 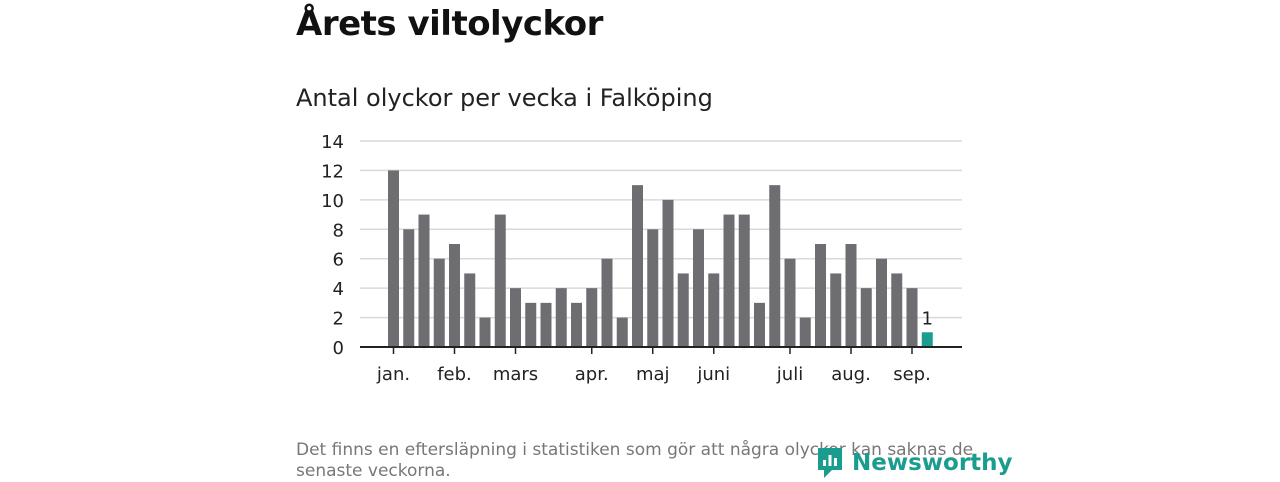 I want to click on y-axis-ticks: 0 2 4 6 8 10 12 14, so click(x=332, y=245).